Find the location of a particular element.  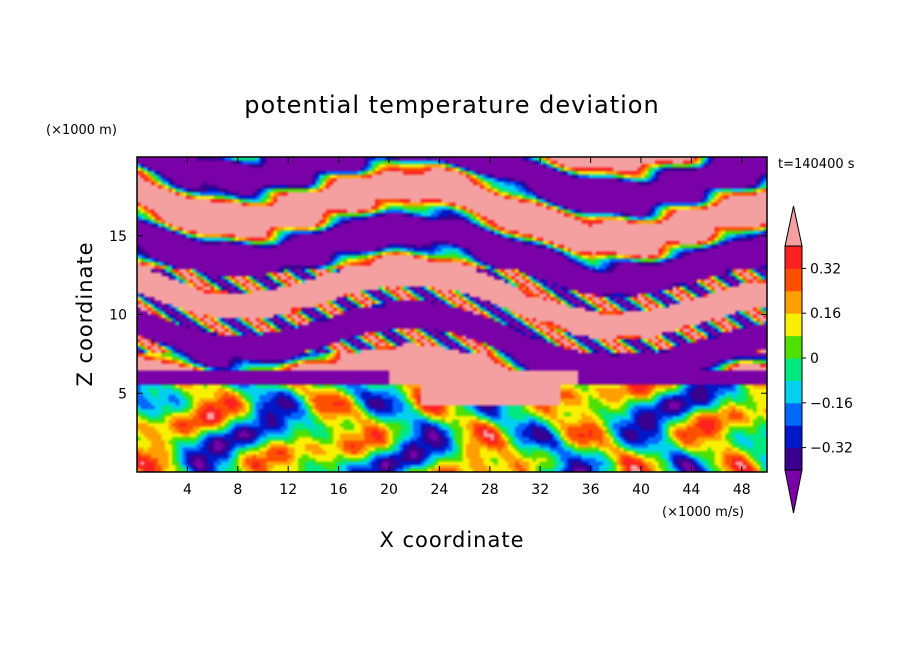

y-tick-label: 5 is located at coordinates (122, 394).